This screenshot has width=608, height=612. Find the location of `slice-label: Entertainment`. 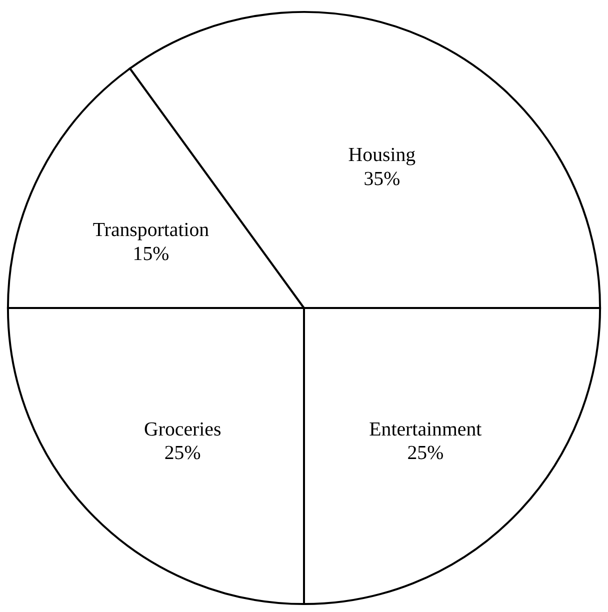

slice-label: Entertainment is located at coordinates (425, 429).